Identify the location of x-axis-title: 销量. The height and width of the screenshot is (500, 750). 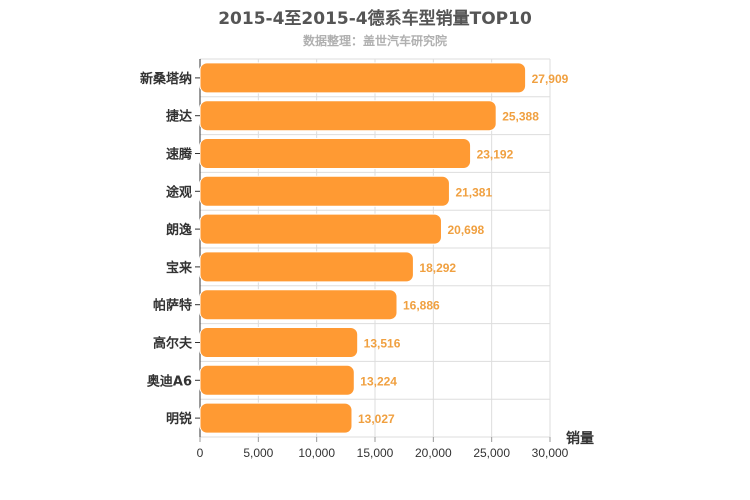
(580, 438).